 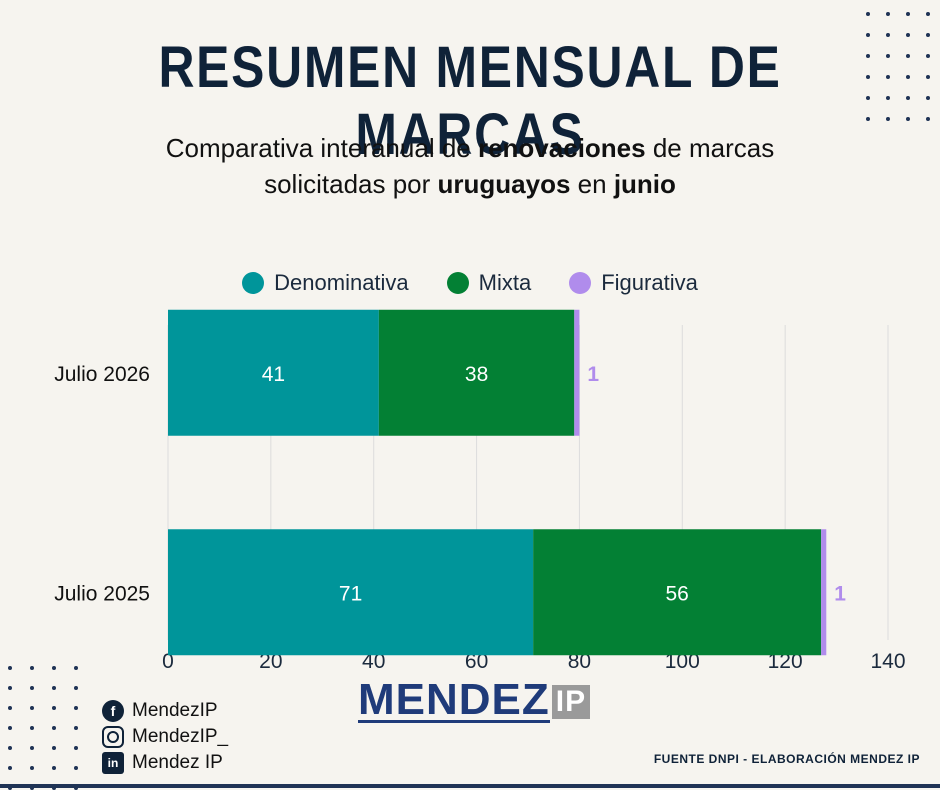 What do you see at coordinates (113, 737) in the screenshot?
I see `instagram-icon` at bounding box center [113, 737].